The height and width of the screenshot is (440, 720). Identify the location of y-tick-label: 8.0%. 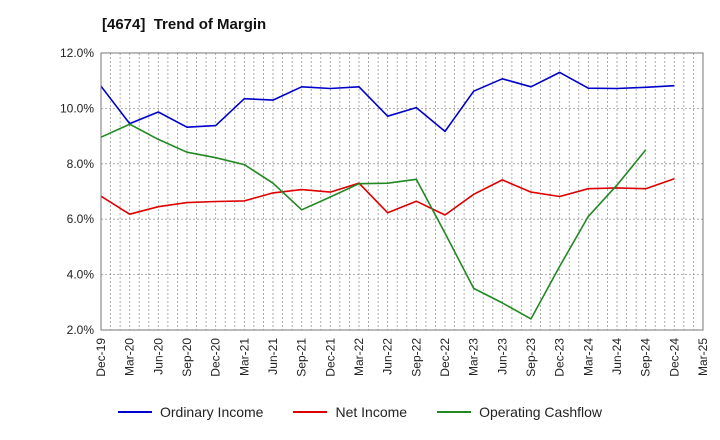
(81, 164).